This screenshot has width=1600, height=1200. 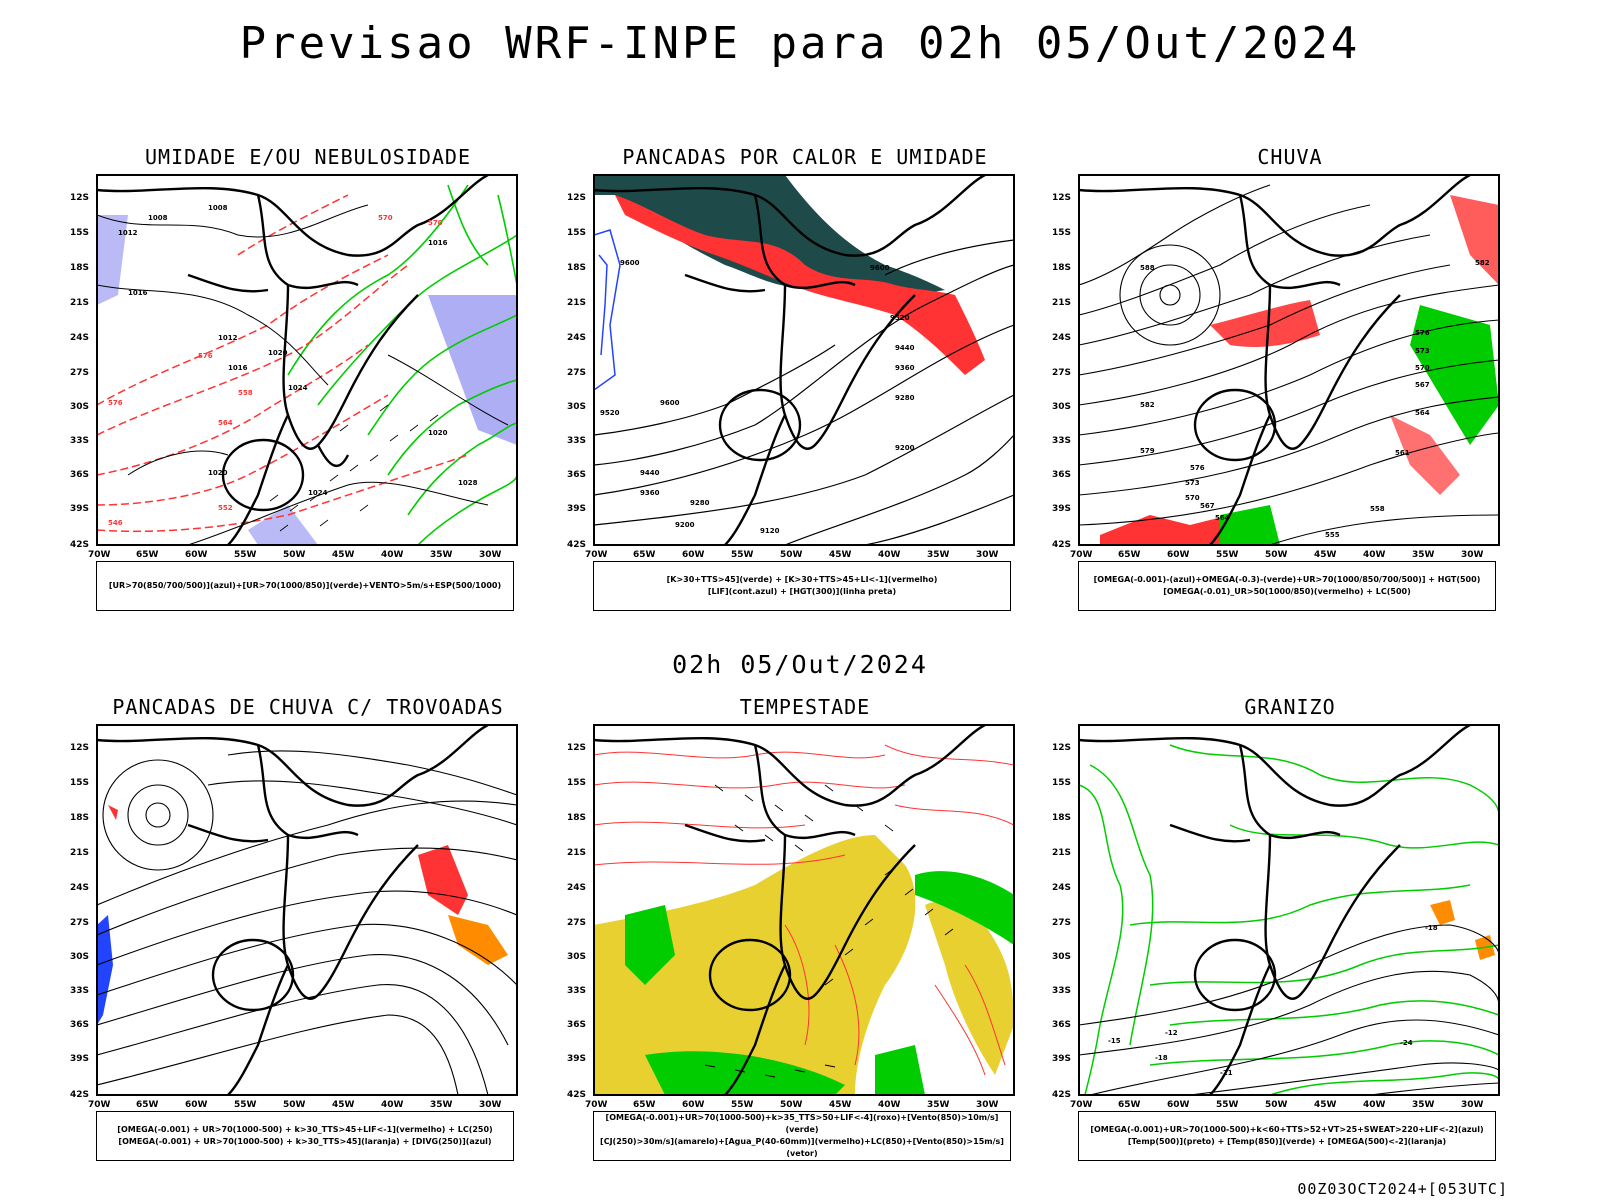 I want to click on pressure-contours, so click(x=303, y=374).